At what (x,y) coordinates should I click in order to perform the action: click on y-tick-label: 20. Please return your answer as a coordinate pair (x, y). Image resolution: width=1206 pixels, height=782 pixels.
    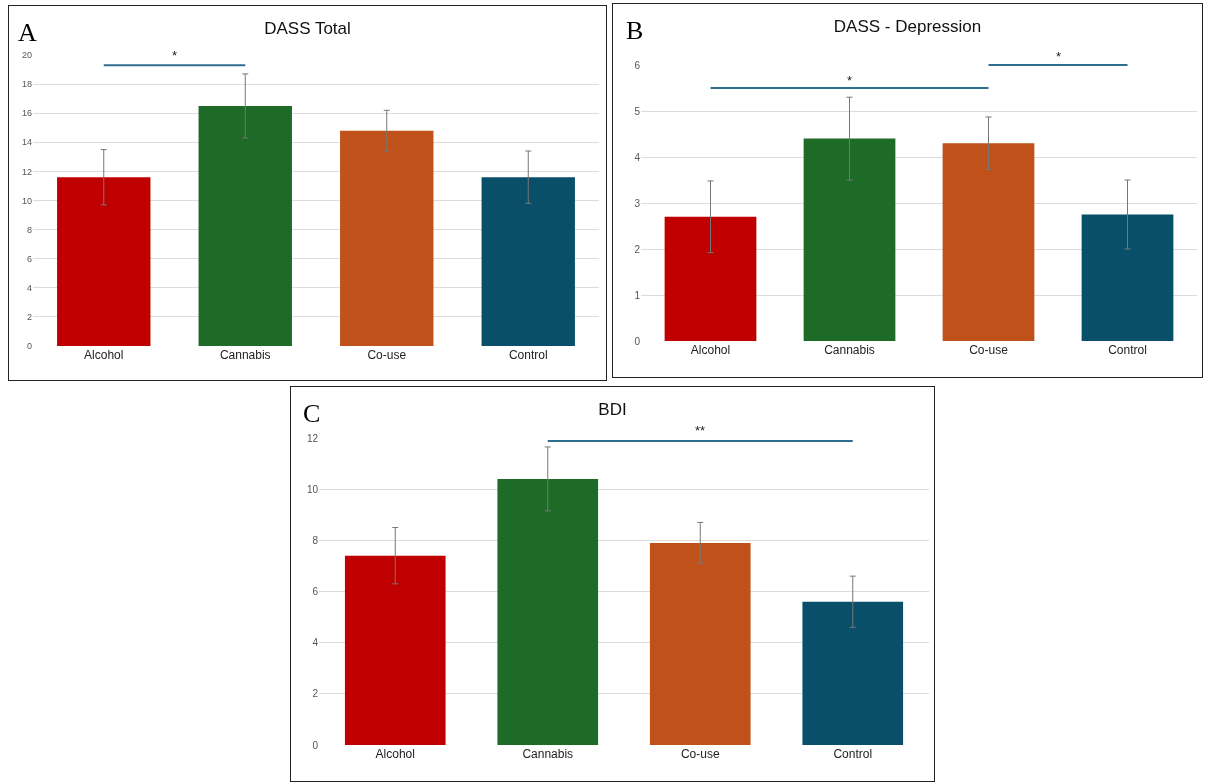
    Looking at the image, I should click on (26, 55).